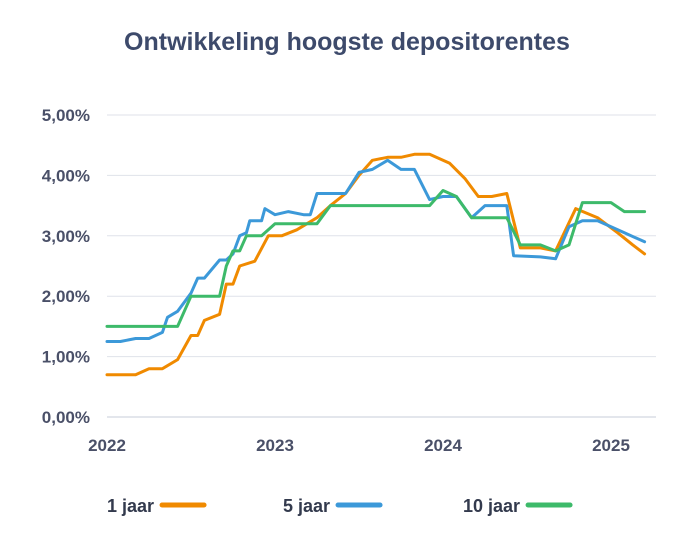 This screenshot has height=542, width=694. What do you see at coordinates (611, 445) in the screenshot?
I see `x-tick-label: 2025` at bounding box center [611, 445].